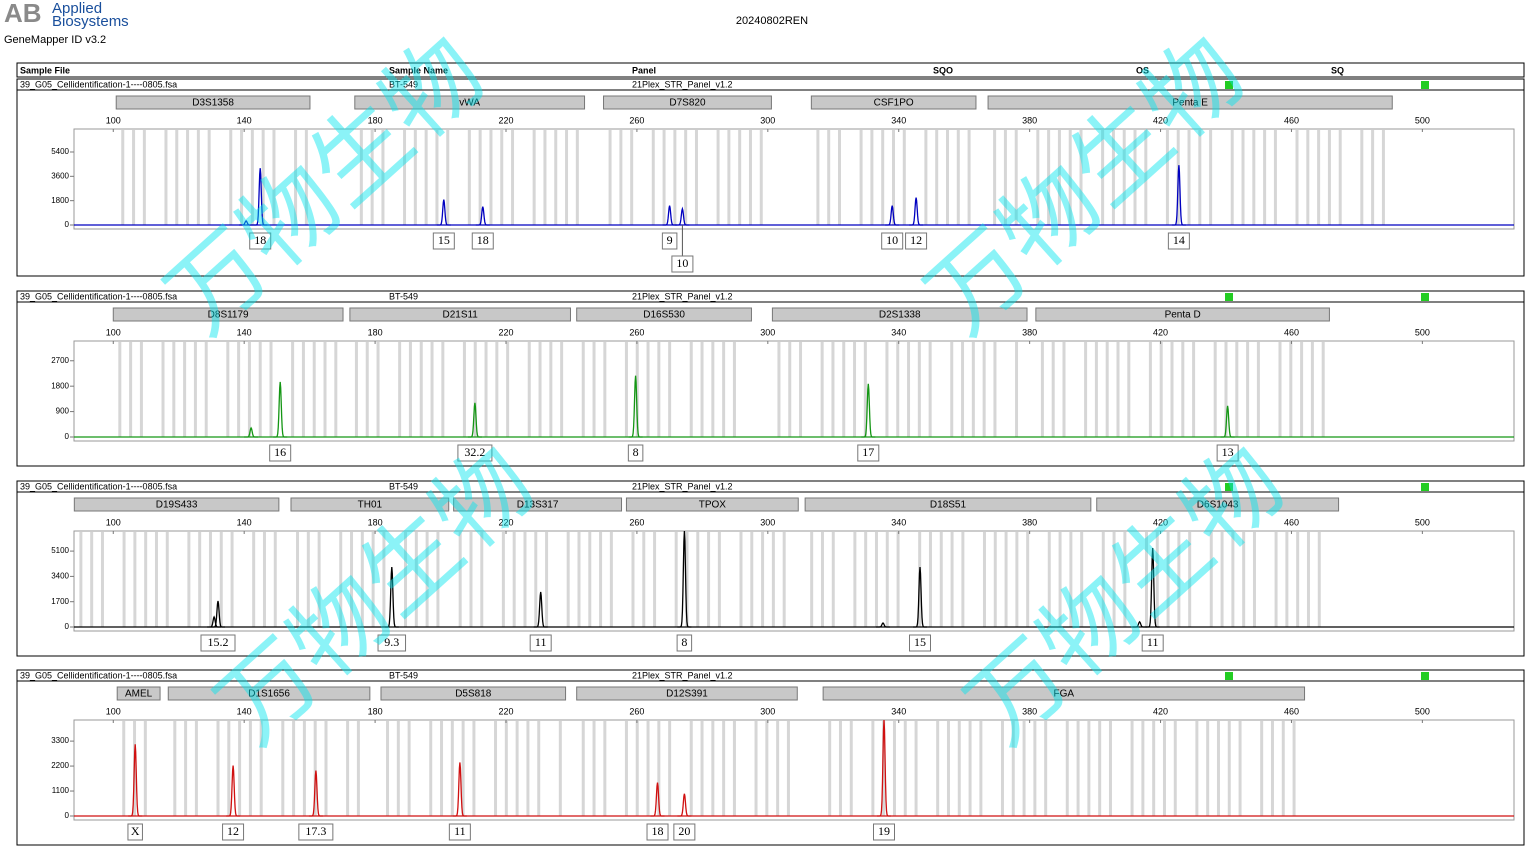 Image resolution: width=1528 pixels, height=855 pixels. Describe the element at coordinates (403, 296) in the screenshot. I see `sample-name: BT-549` at that location.